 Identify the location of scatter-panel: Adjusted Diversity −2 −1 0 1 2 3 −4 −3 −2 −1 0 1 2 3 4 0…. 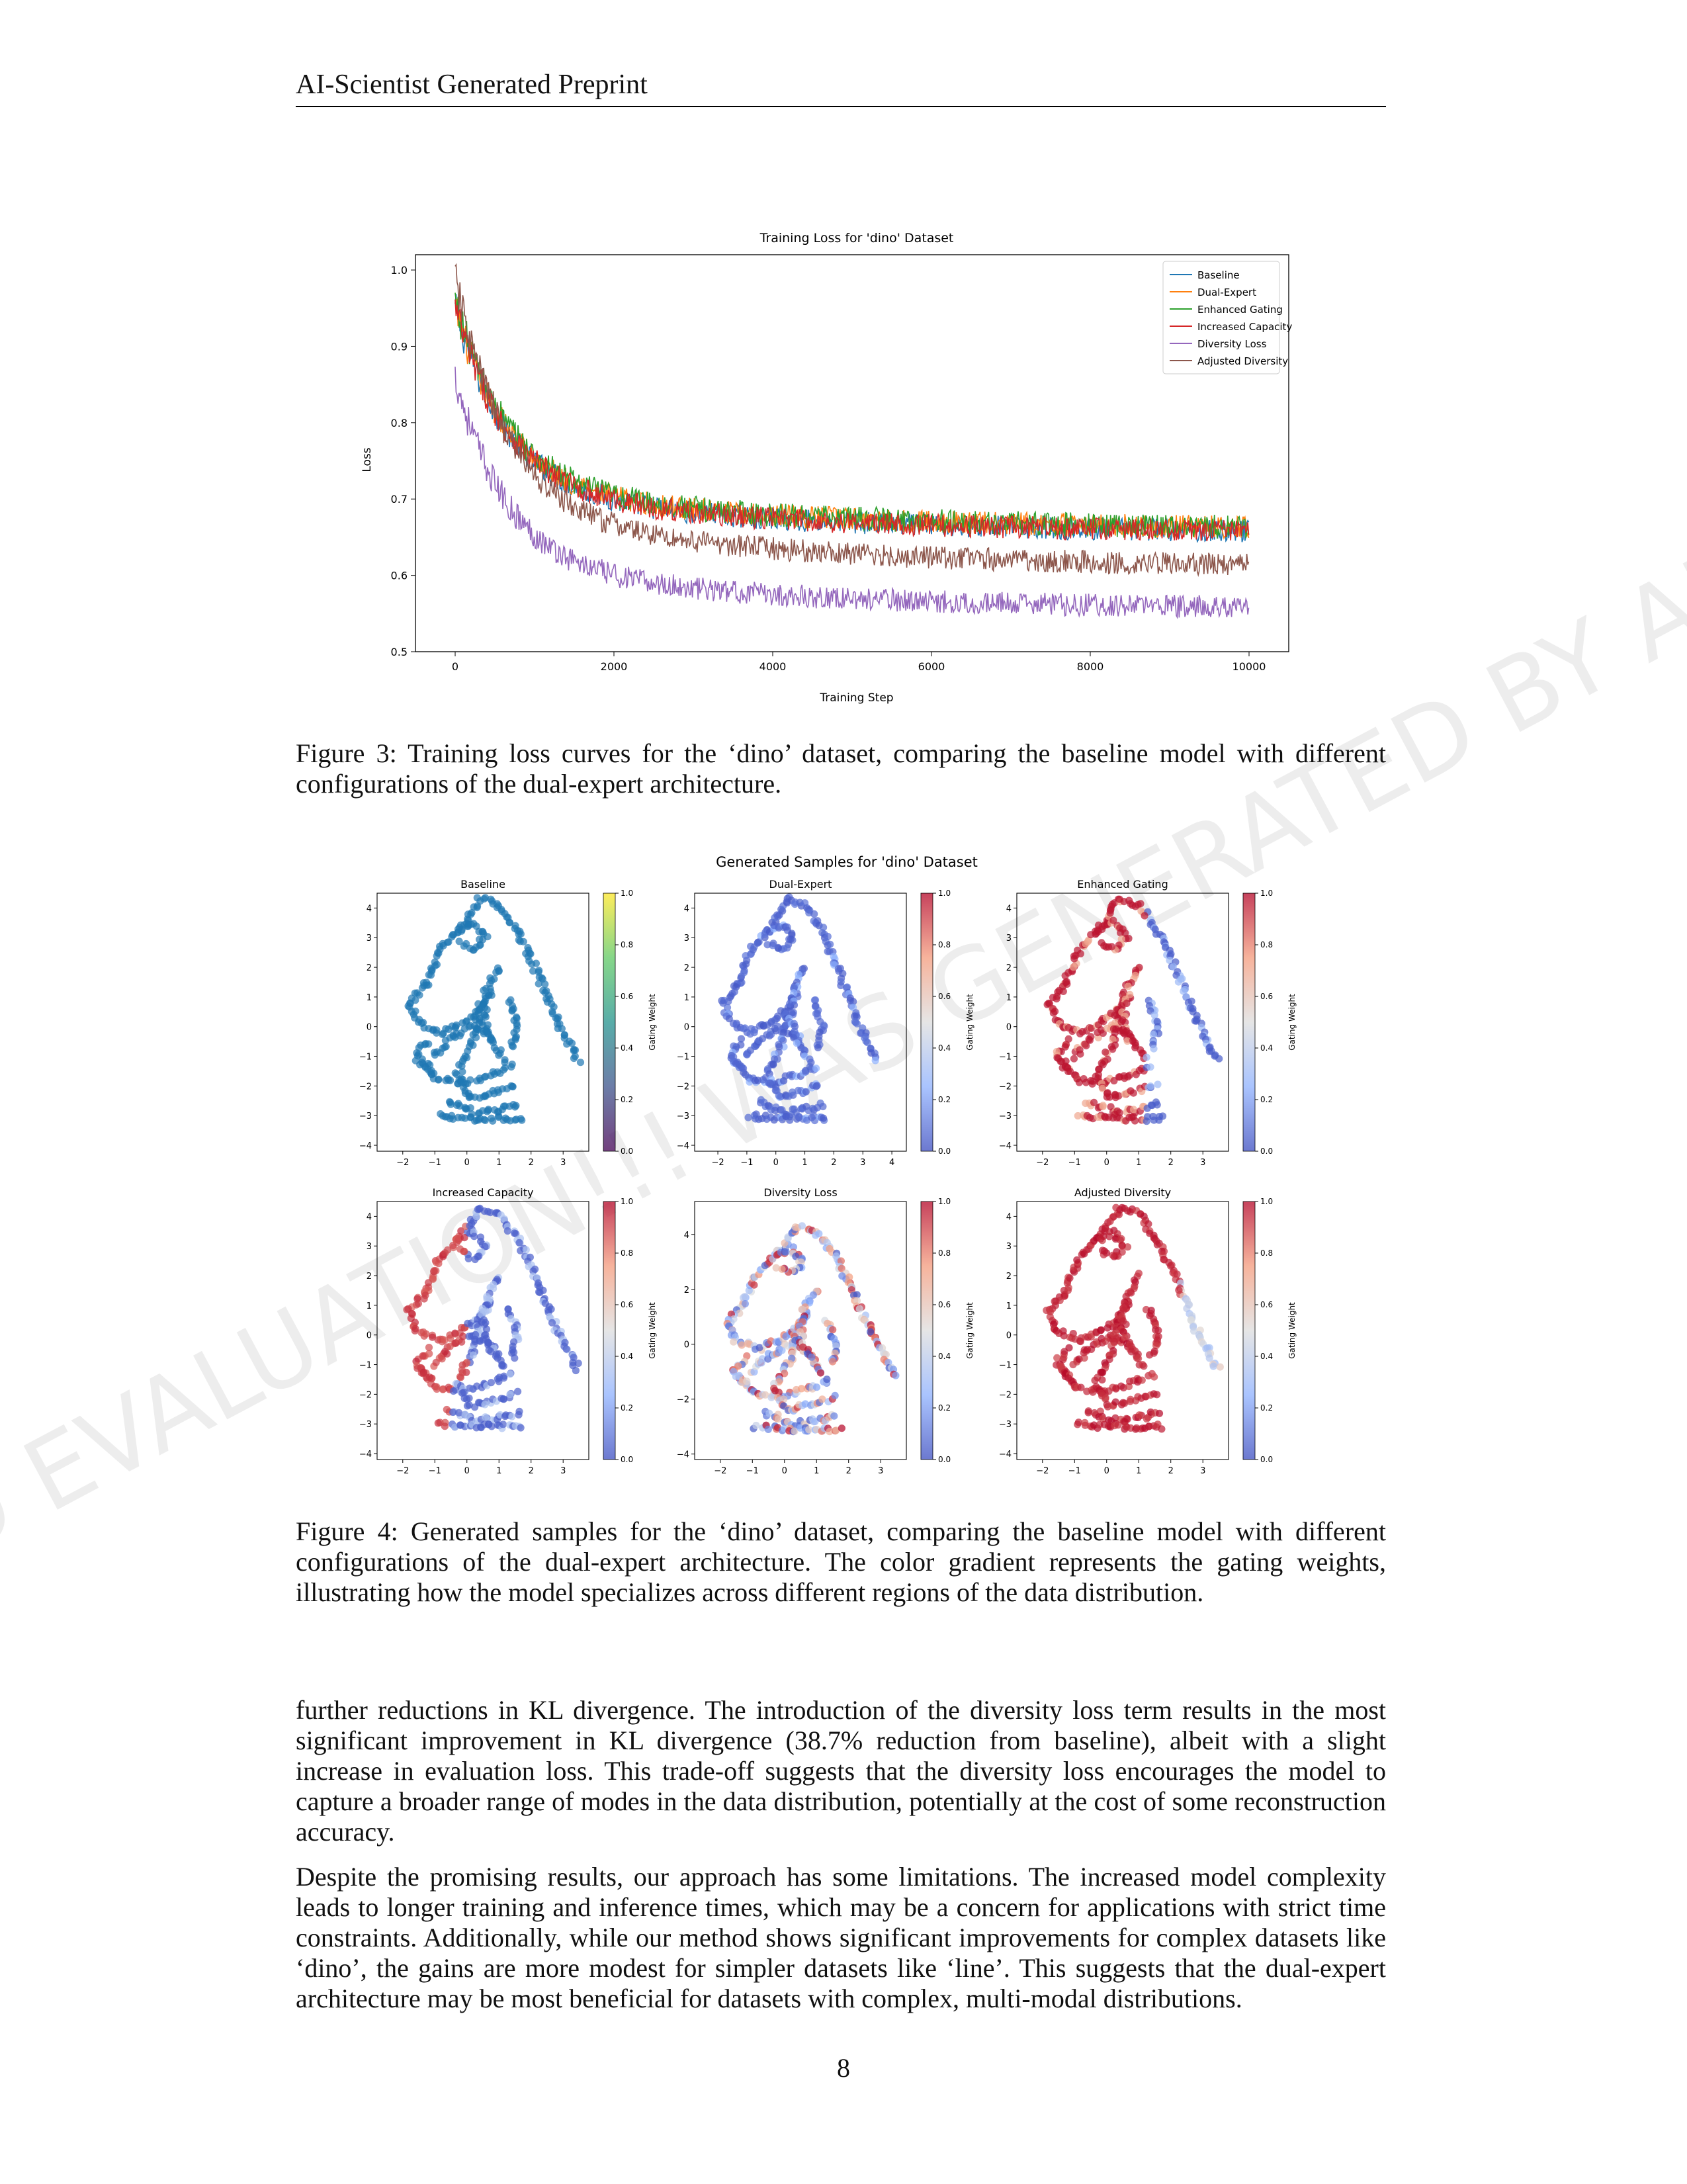
(1148, 1331).